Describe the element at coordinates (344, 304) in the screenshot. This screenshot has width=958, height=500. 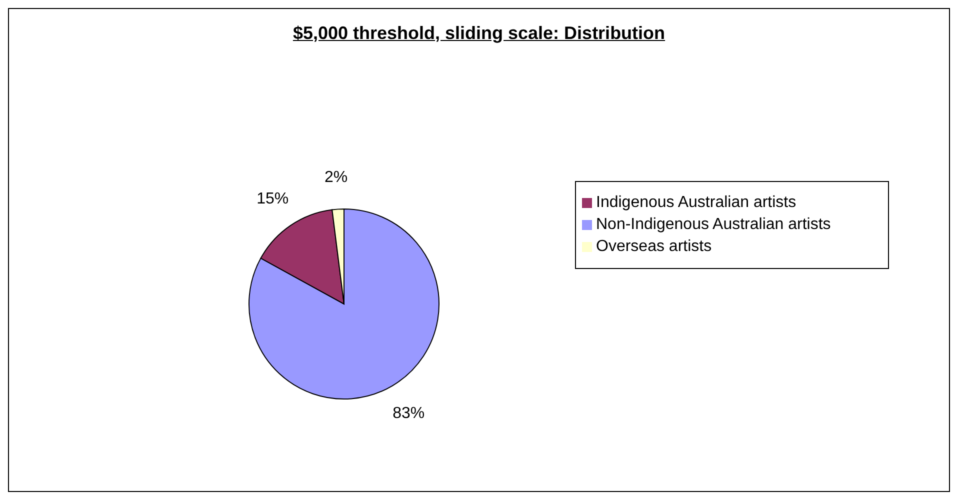
I see `pie-slice` at that location.